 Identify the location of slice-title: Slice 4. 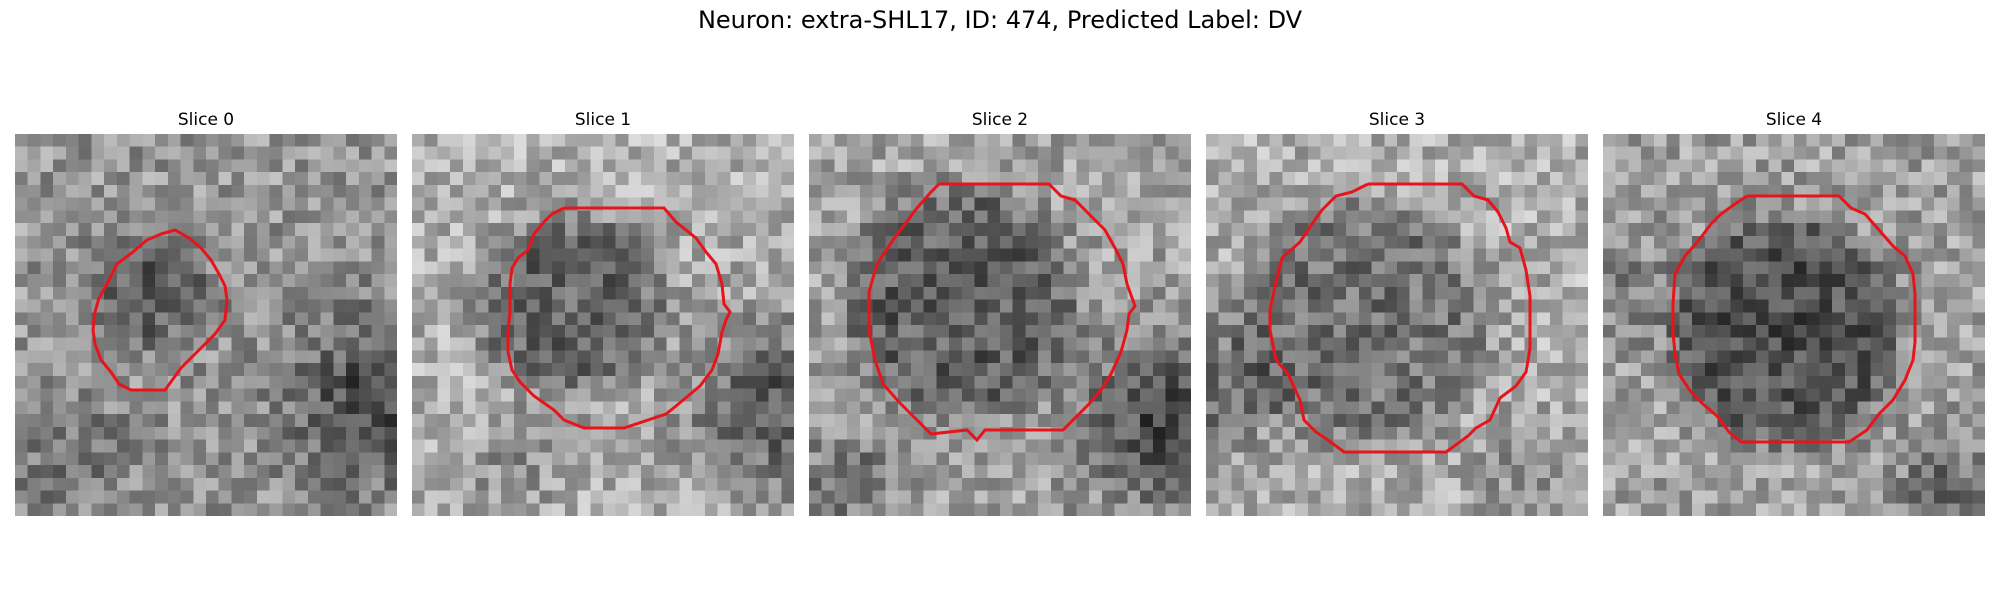
(1794, 120).